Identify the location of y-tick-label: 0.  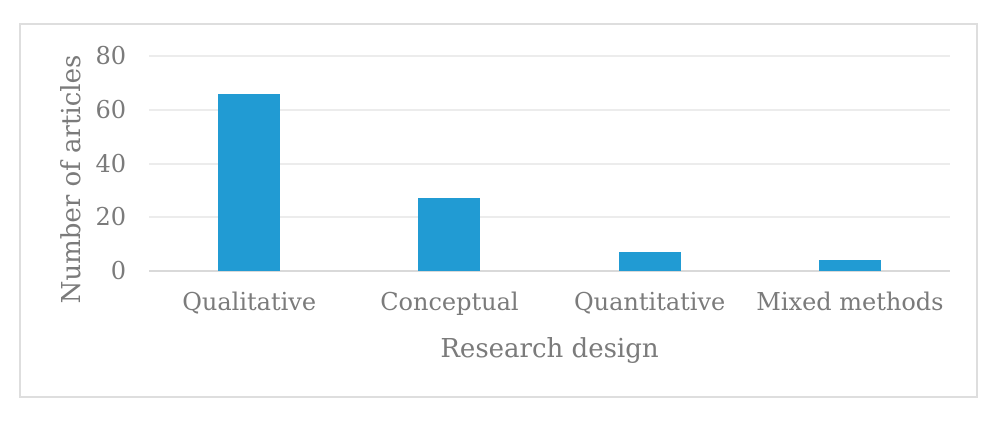
(118, 271).